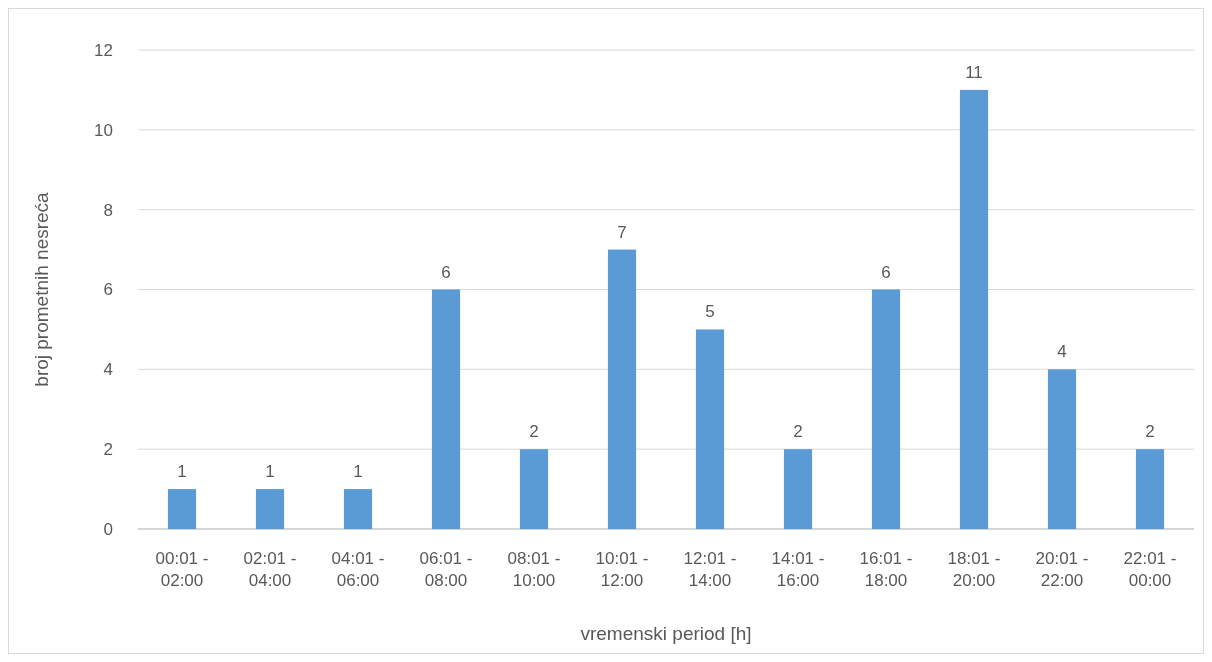  Describe the element at coordinates (108, 210) in the screenshot. I see `y-tick-label: 8` at that location.